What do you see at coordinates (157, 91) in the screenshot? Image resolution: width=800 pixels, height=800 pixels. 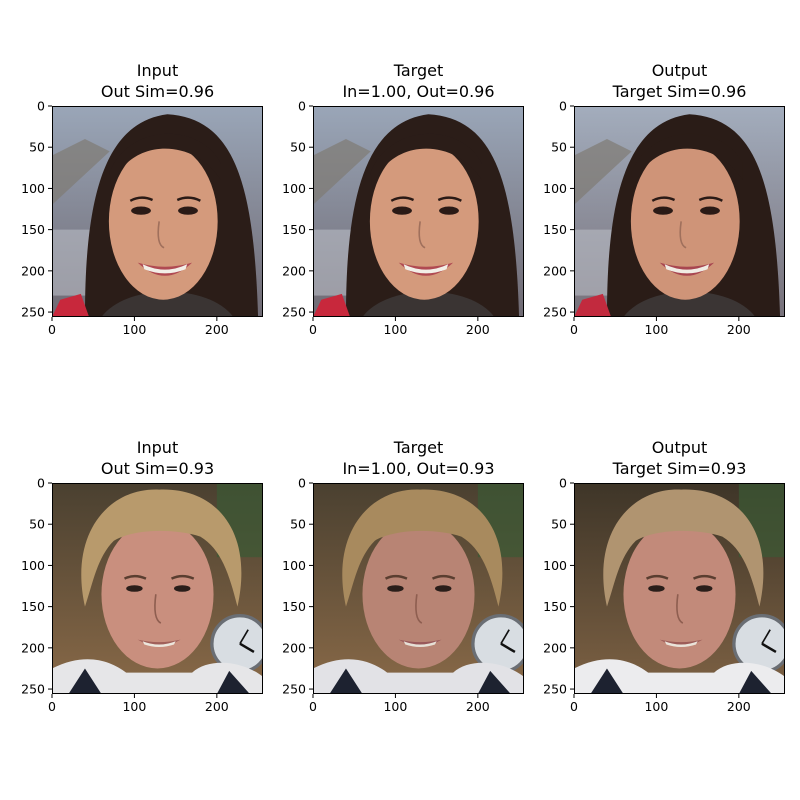 I see `subplot-title-line2: Out Sim=0.96` at bounding box center [157, 91].